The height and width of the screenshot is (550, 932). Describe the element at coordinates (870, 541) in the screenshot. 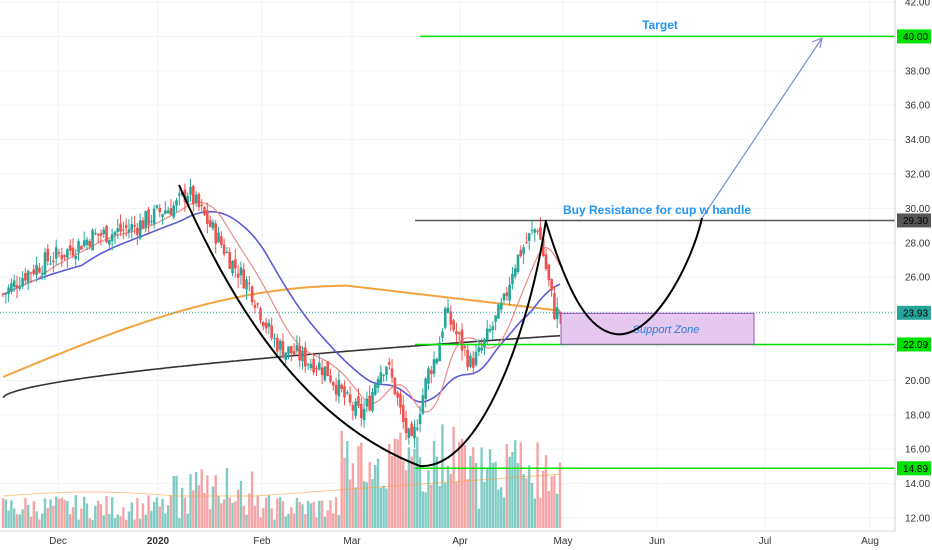

I see `x-tick-label: Aug` at that location.